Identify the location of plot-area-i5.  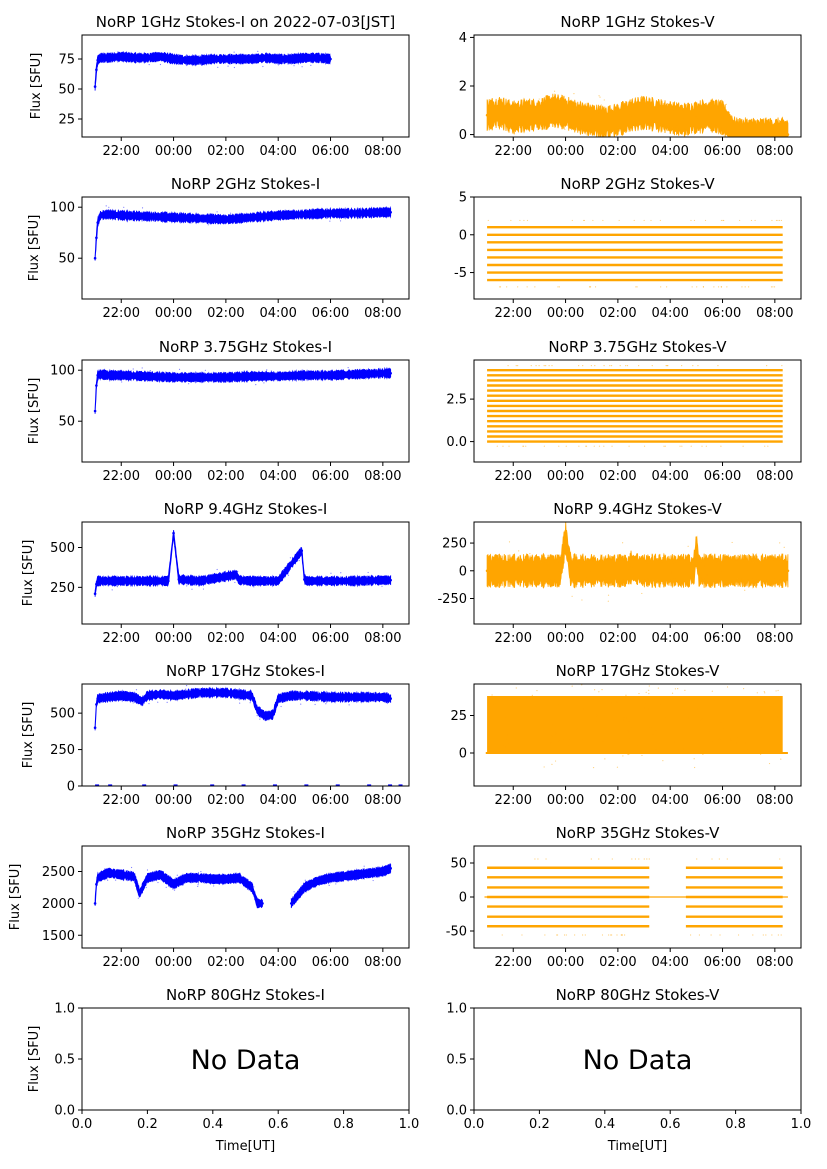
(248, 735).